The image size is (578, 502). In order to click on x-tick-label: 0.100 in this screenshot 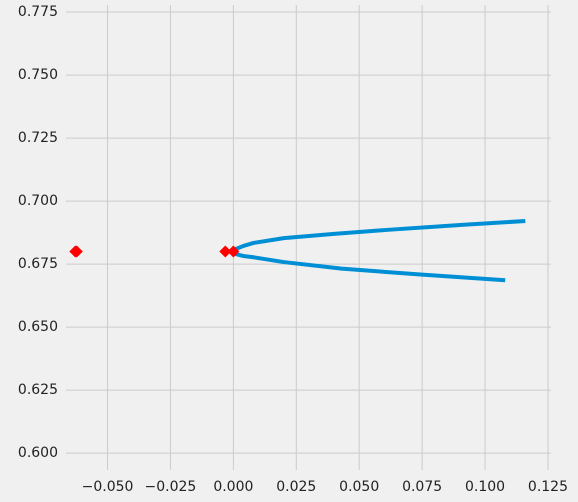, I will do `click(485, 487)`.